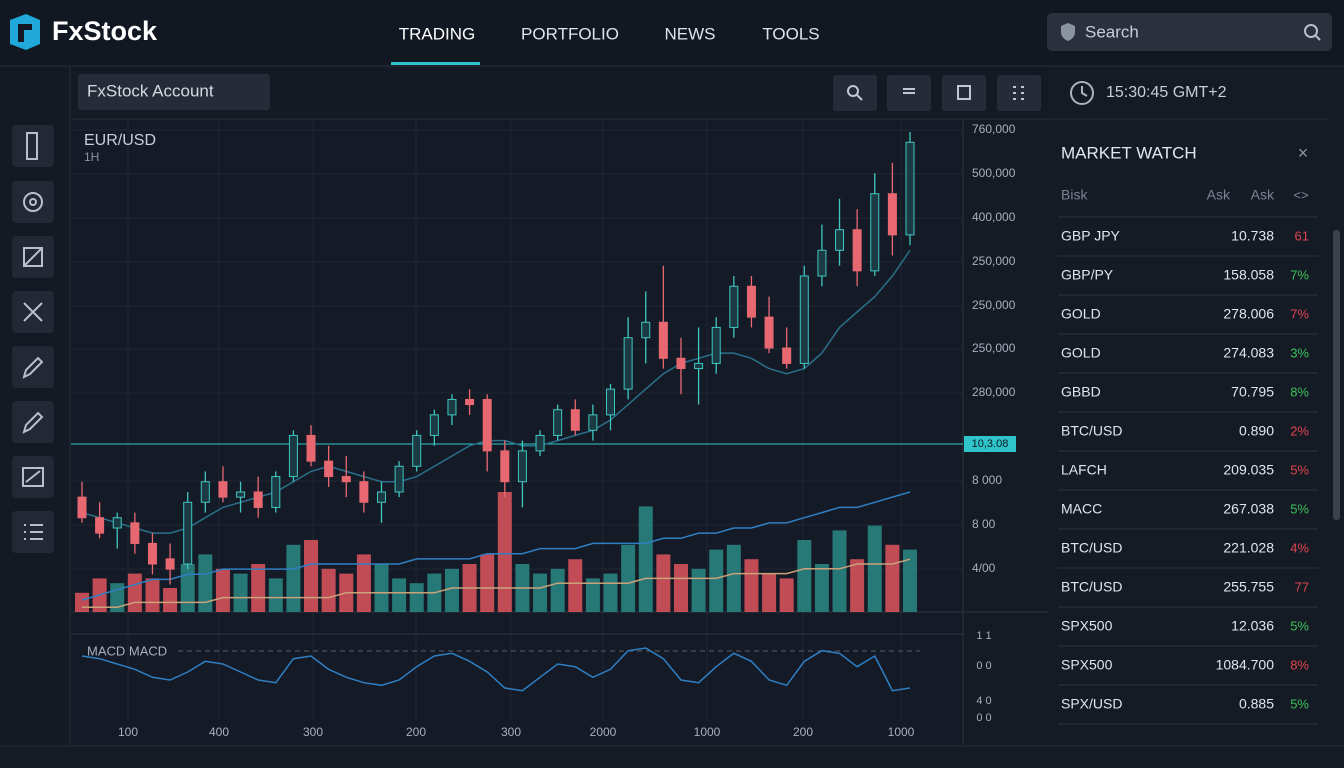 Image resolution: width=1344 pixels, height=768 pixels. I want to click on row-symbol: SPX/USD, so click(1091, 704).